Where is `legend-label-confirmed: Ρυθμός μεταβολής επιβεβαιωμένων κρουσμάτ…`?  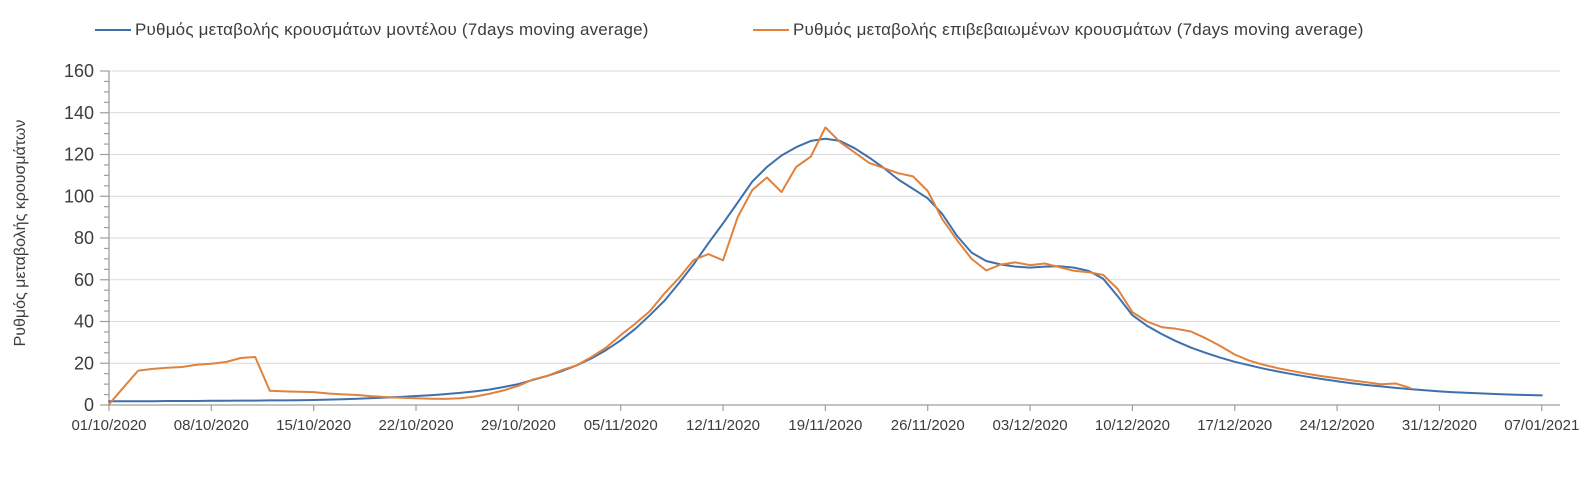 legend-label-confirmed: Ρυθμός μεταβολής επιβεβαιωμένων κρουσμάτ… is located at coordinates (1078, 29).